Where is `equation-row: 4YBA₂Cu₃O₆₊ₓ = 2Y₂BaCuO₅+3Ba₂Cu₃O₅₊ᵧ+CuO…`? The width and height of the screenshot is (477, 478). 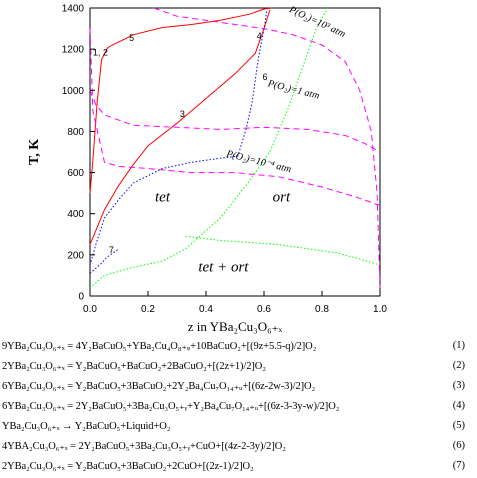 equation-row: 4YBA₂Cu₃O₆₊ₓ = 2Y₂BaCuO₅+3Ba₂Cu₃O₅₊ᵧ+CuO… is located at coordinates (238, 448).